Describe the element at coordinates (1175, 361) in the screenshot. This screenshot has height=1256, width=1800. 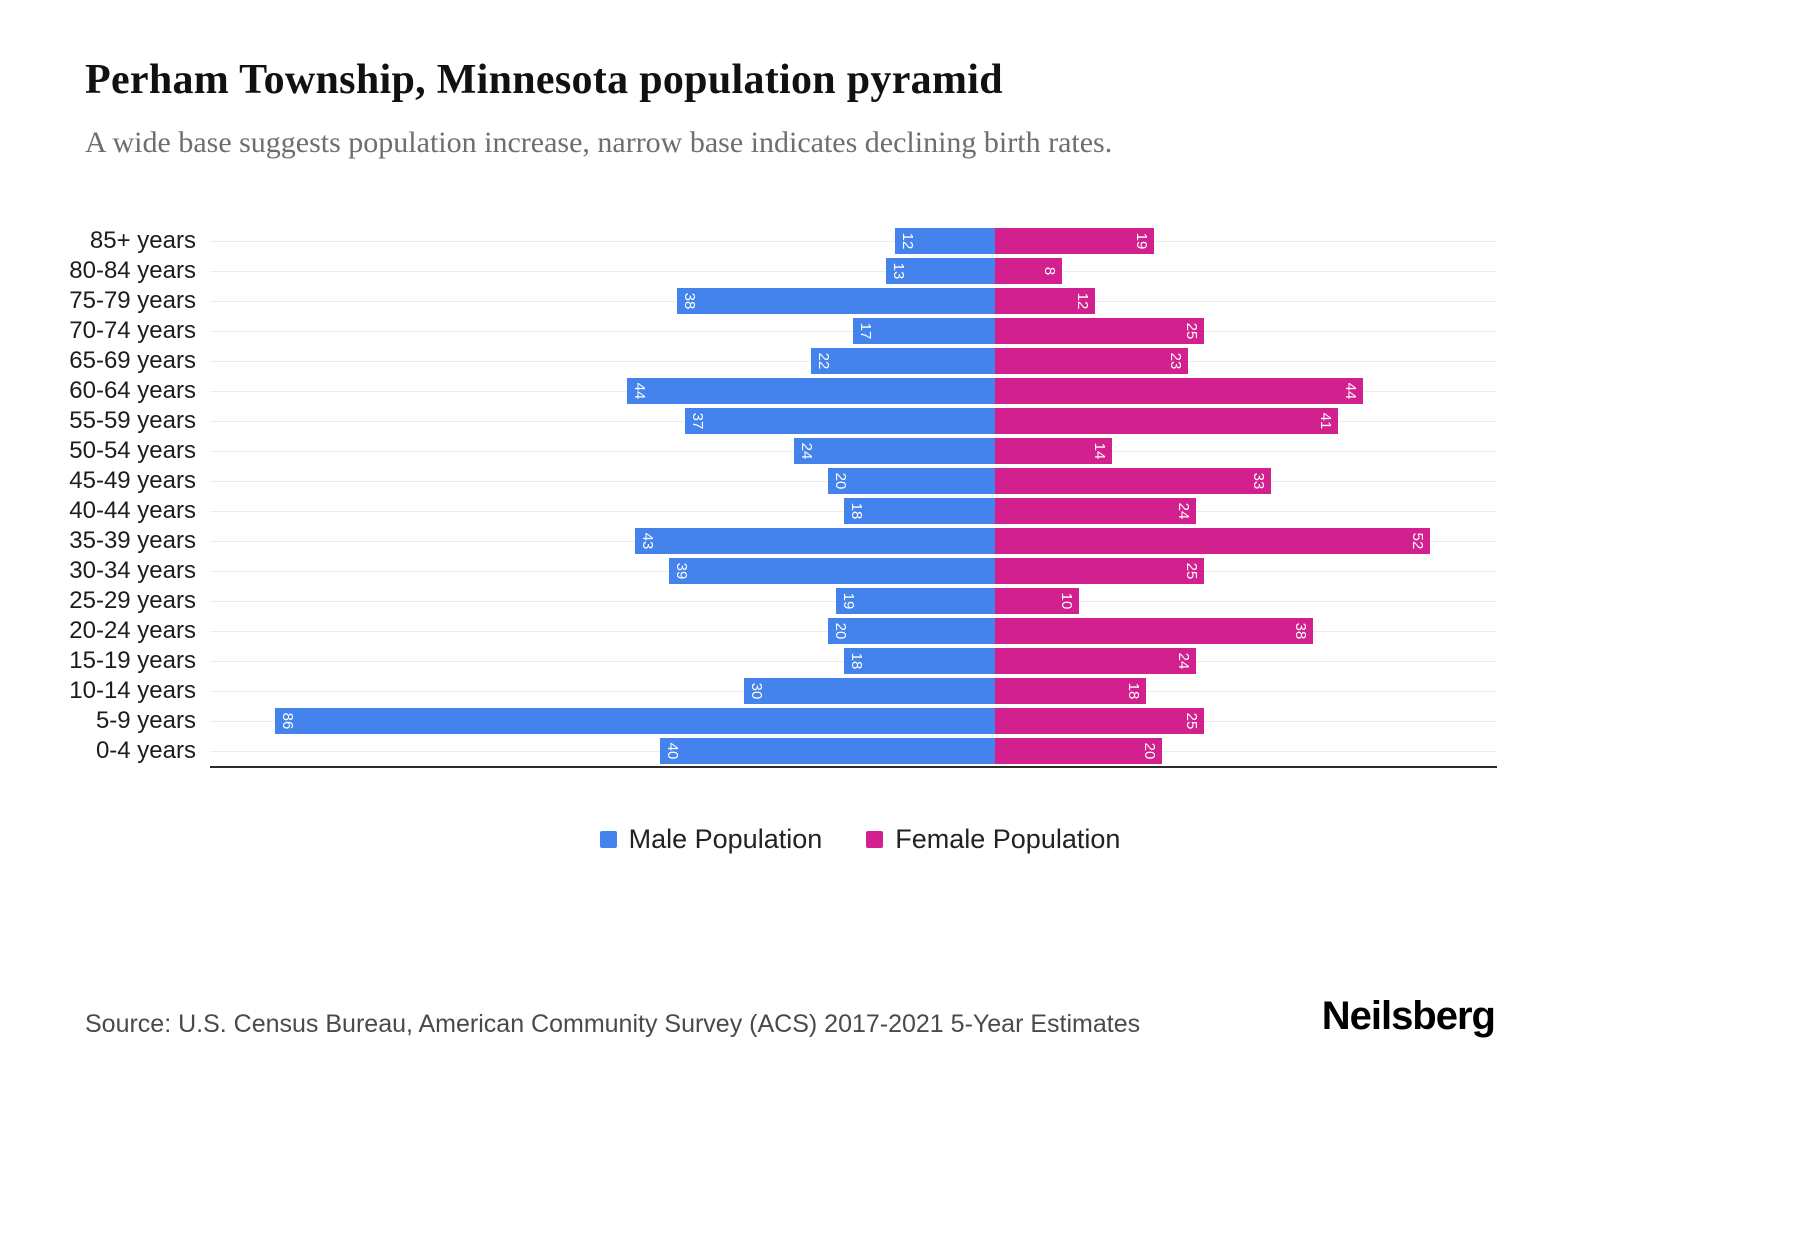
I see `female-bar-value: 23` at that location.